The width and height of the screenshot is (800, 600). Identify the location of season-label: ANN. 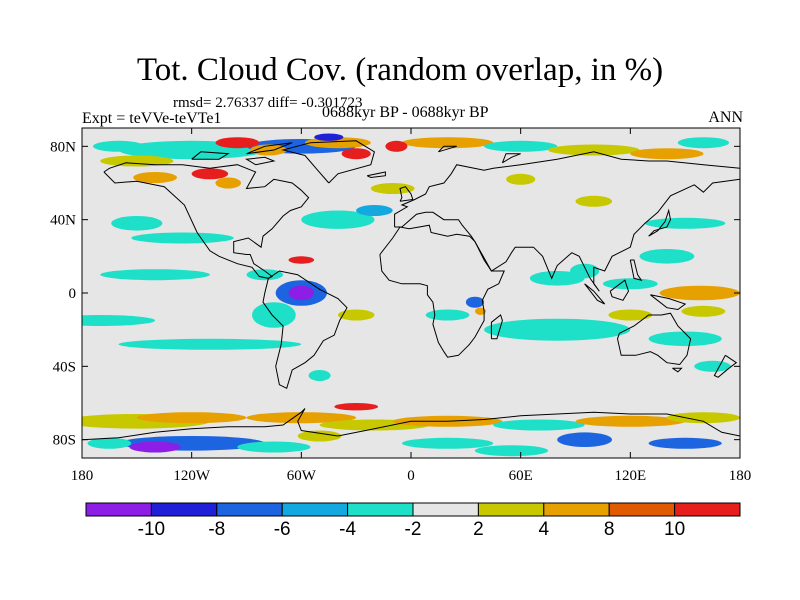
(725, 117).